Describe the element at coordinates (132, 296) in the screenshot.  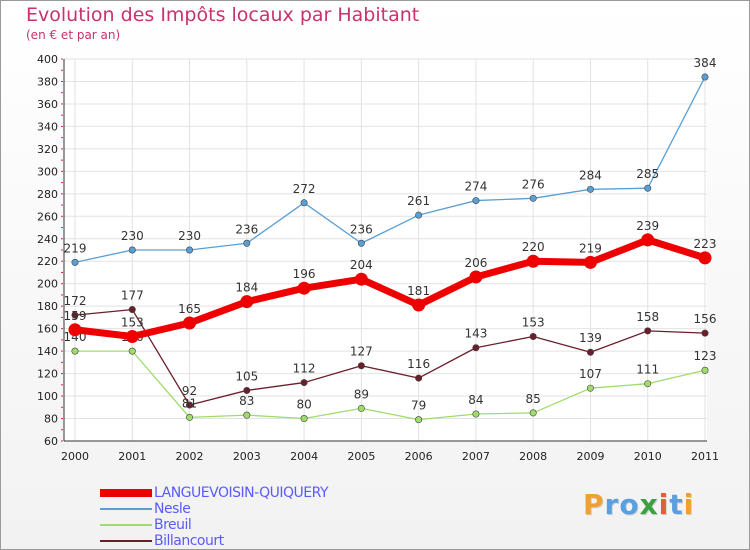
I see `data-label: 177` at that location.